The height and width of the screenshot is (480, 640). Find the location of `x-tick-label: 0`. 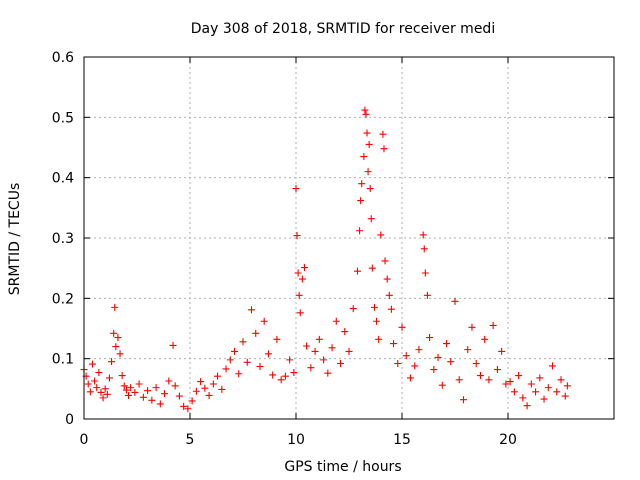

x-tick-label: 0 is located at coordinates (84, 440).